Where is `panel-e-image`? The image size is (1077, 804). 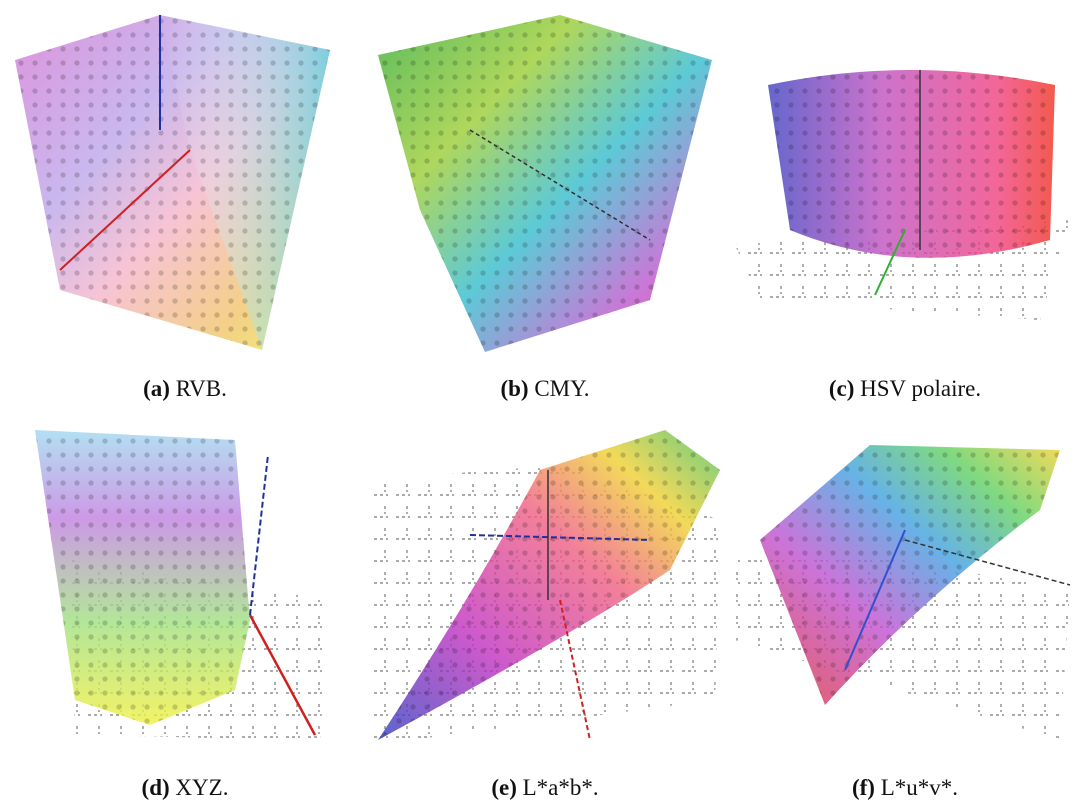
panel-e-image is located at coordinates (546, 587).